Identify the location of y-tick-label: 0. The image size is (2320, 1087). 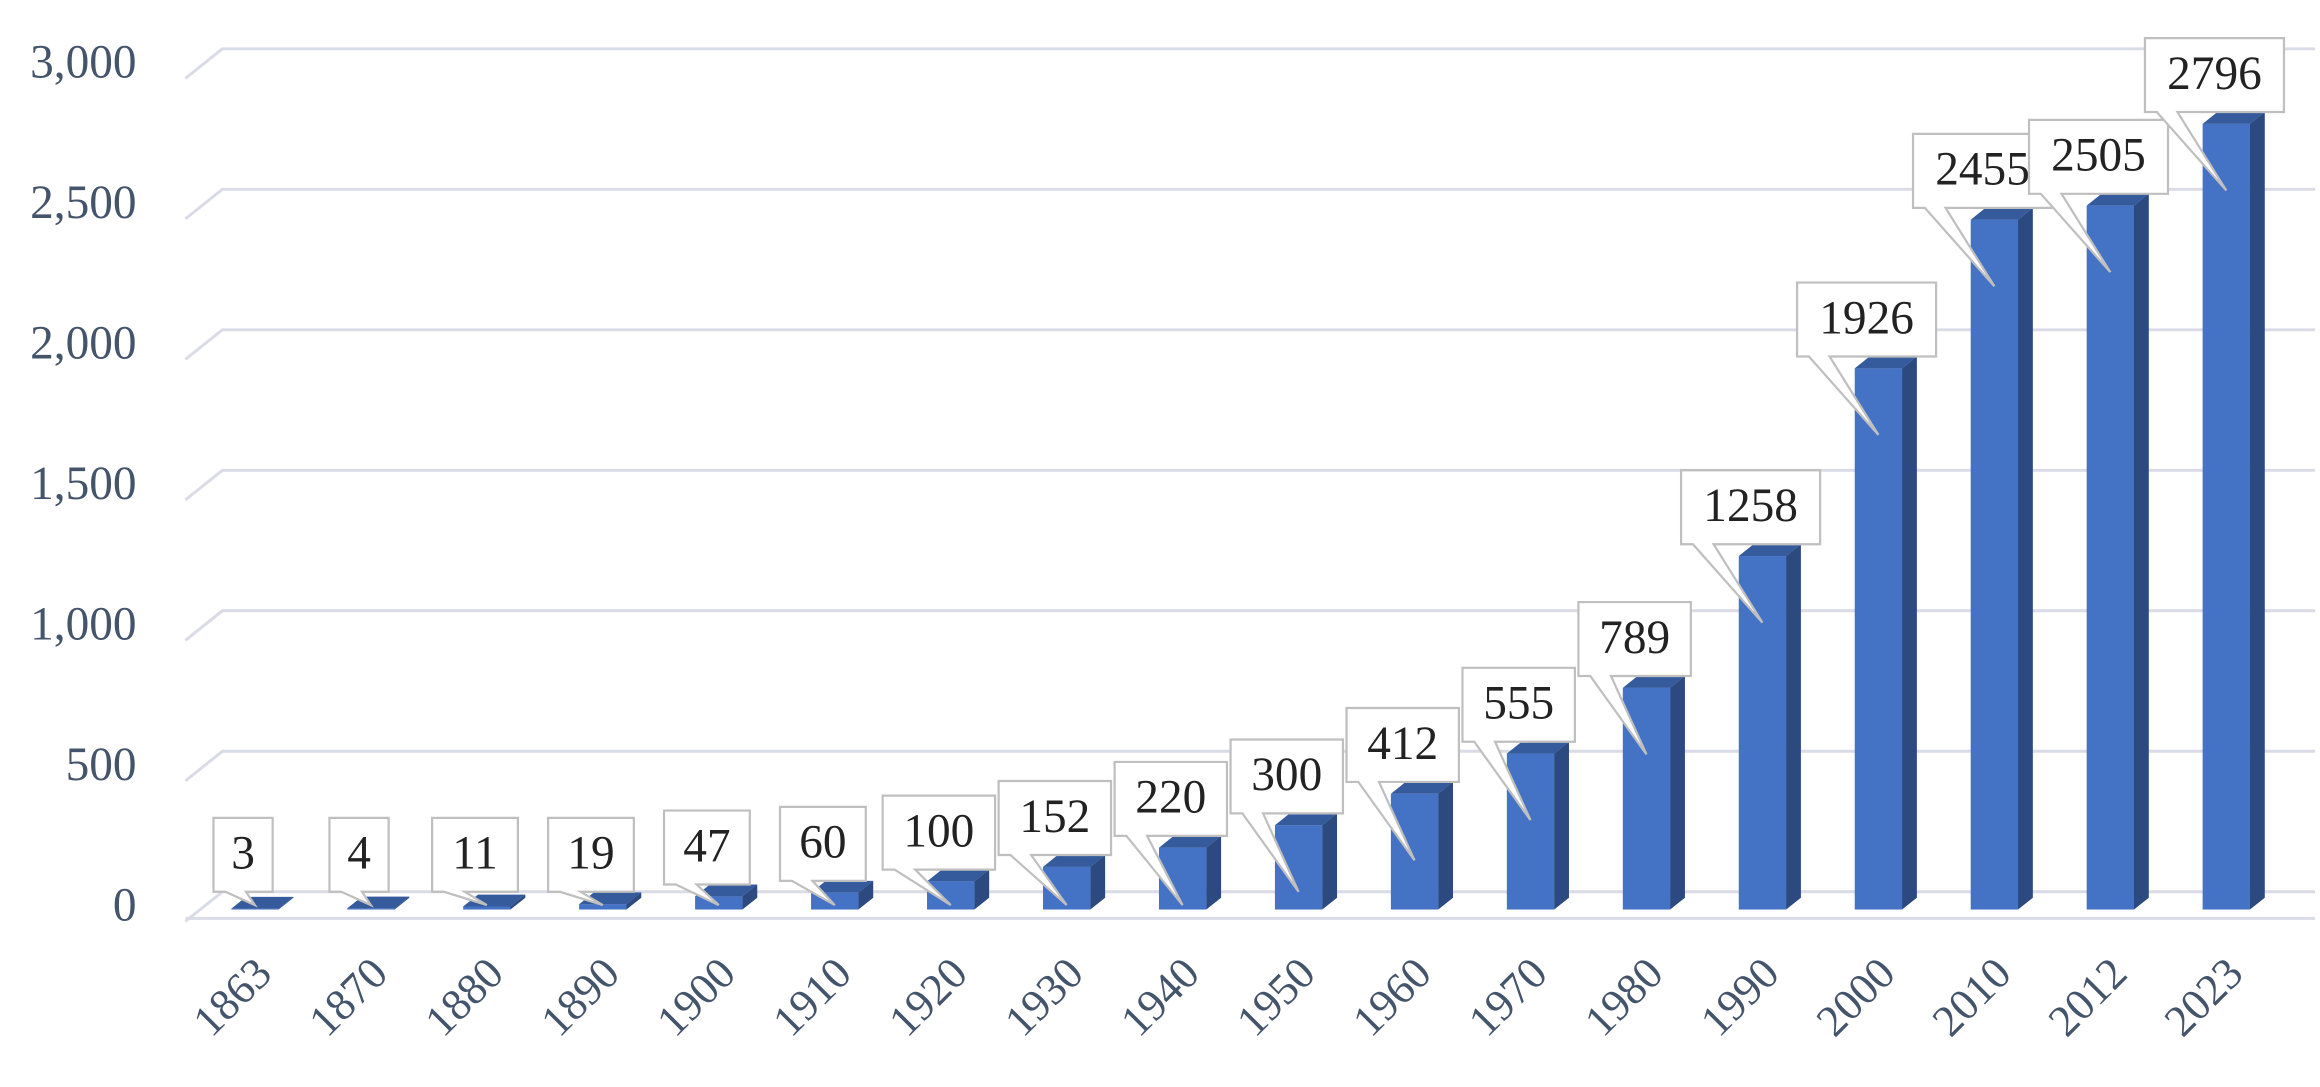
(125, 905).